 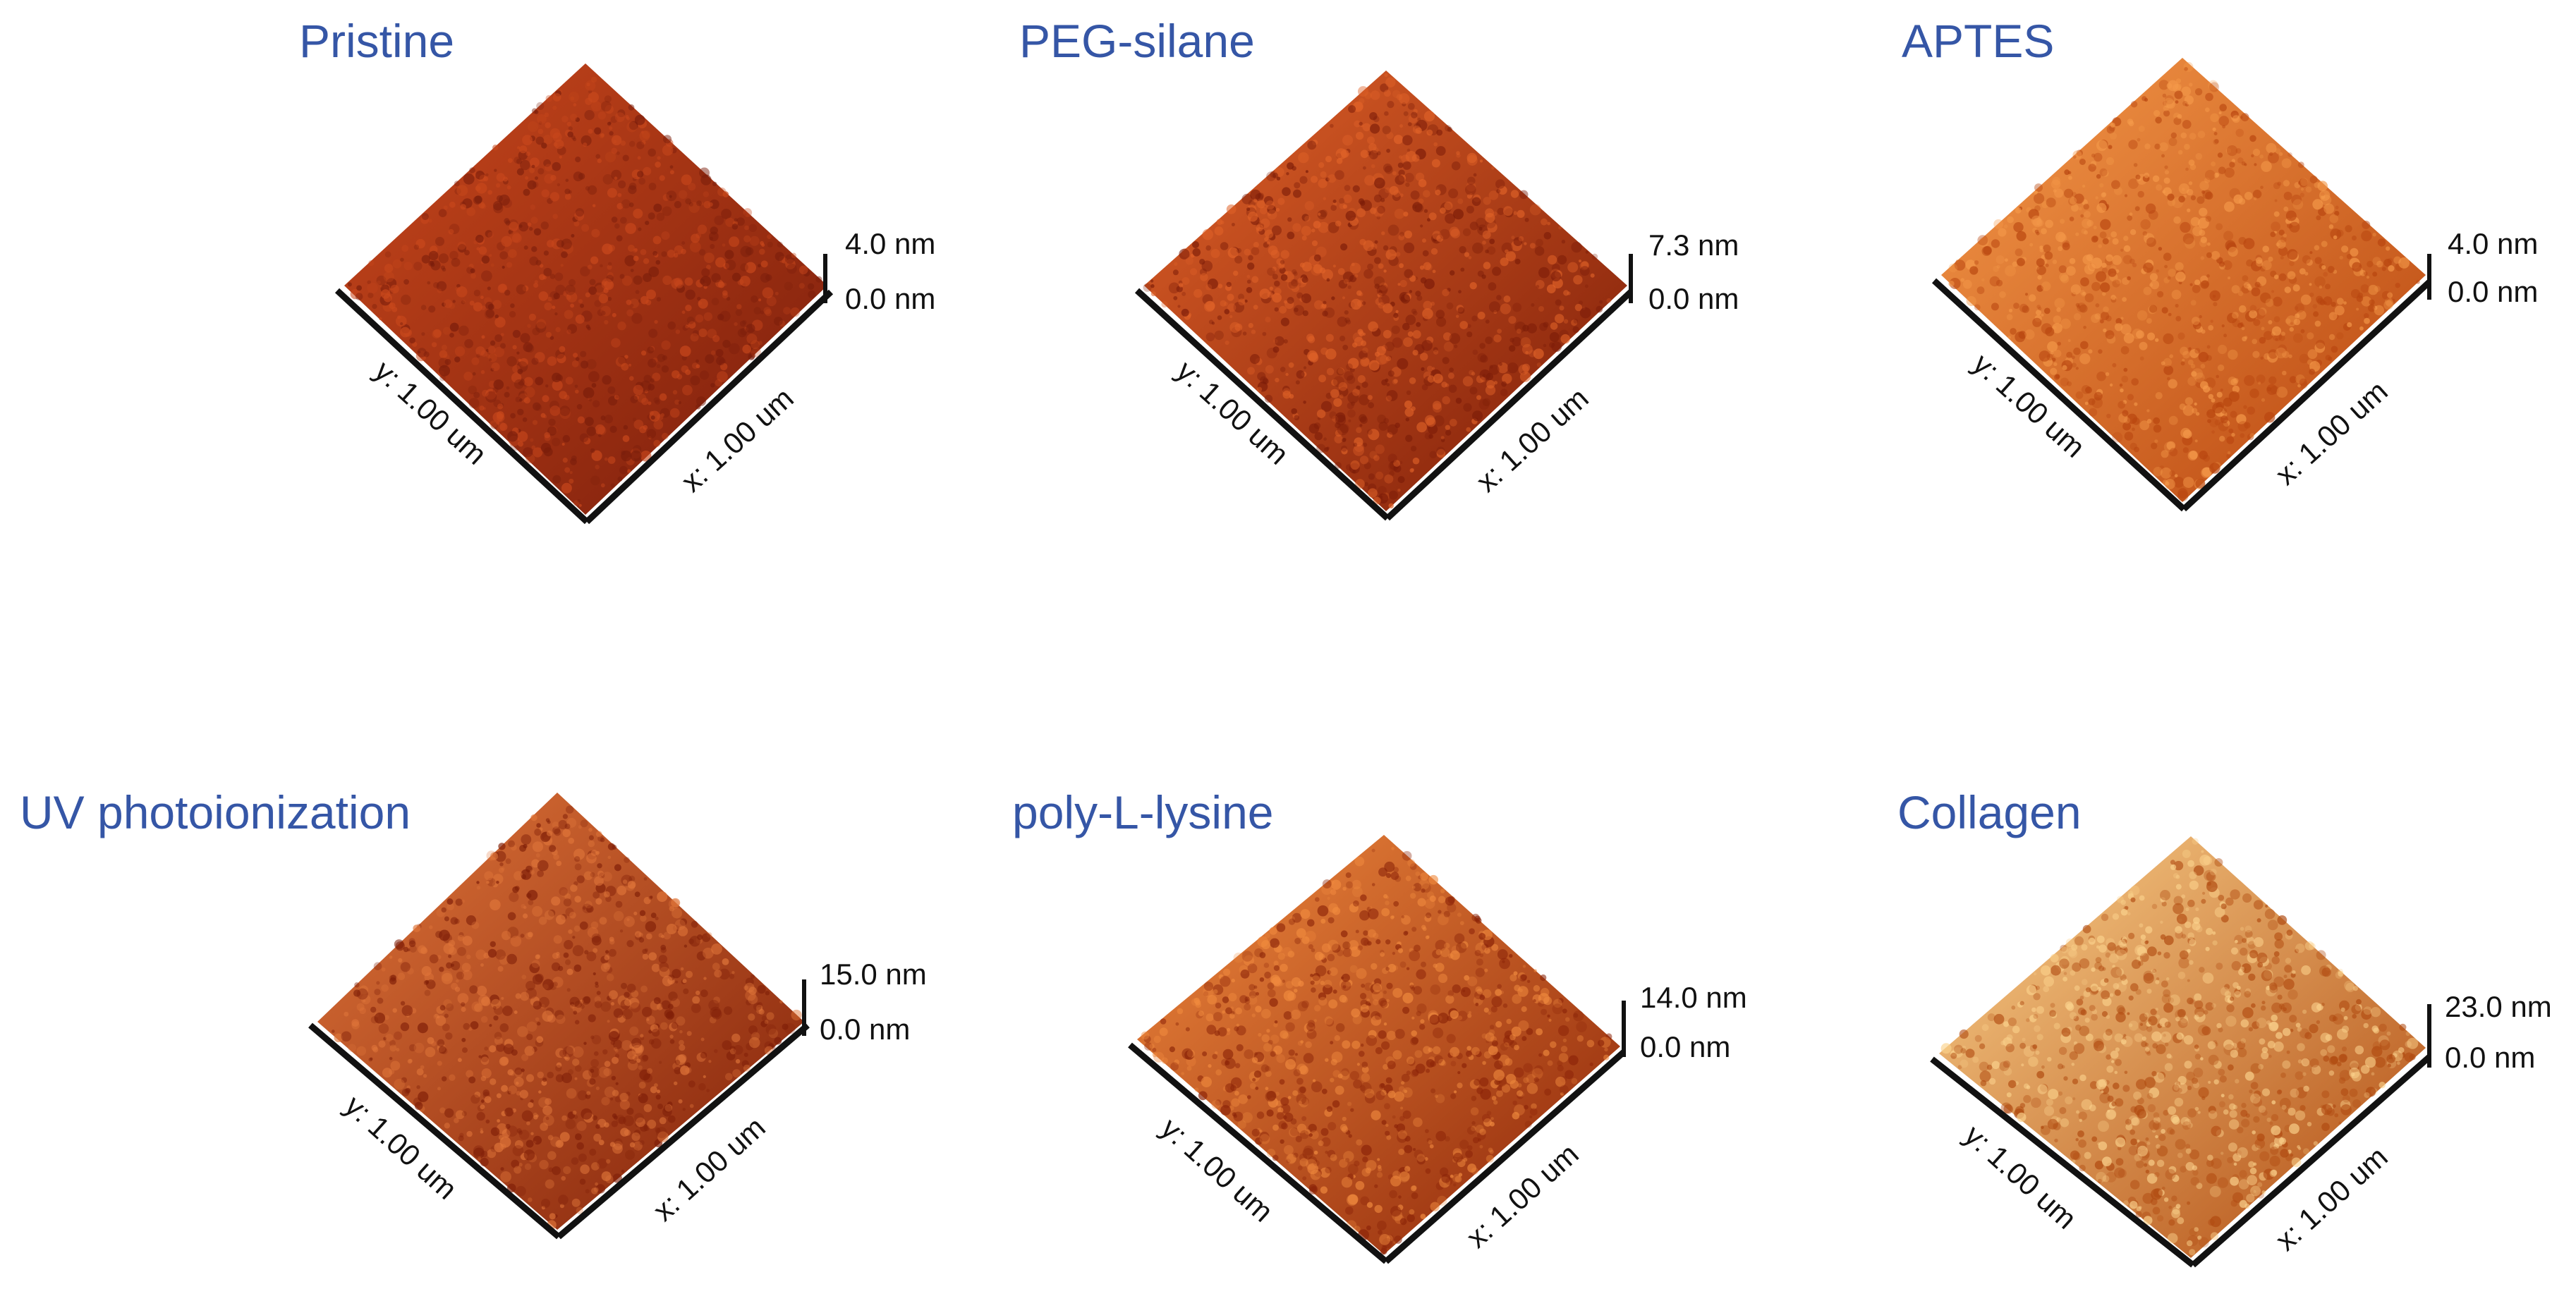 I want to click on surface-top-face, so click(x=1378, y=1044).